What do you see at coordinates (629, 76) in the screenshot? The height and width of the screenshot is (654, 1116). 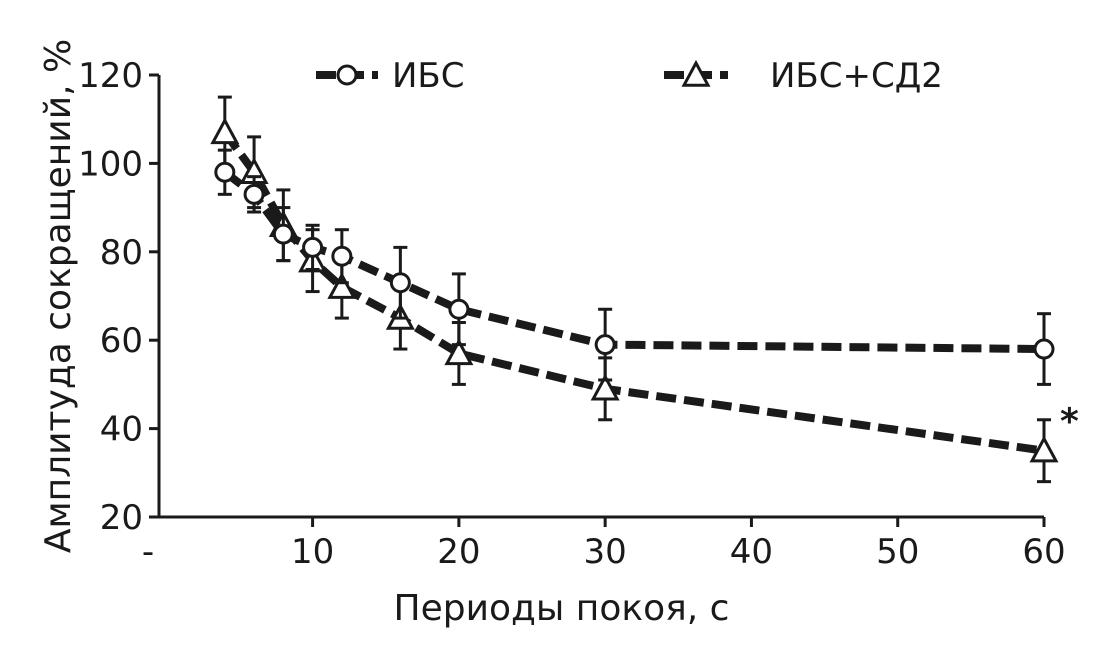 I see `legend: ИБС ИБС+СД2` at bounding box center [629, 76].